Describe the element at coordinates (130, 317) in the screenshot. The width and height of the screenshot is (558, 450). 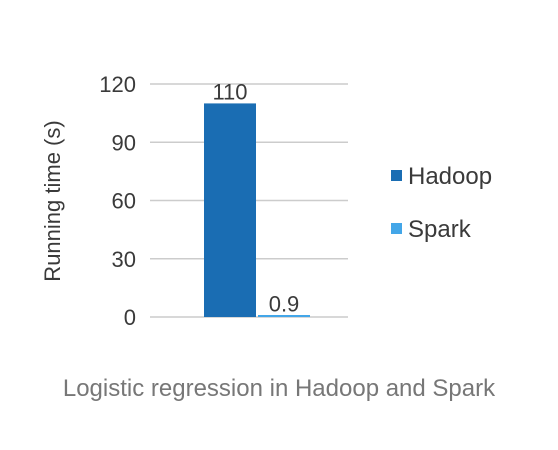
I see `y-tick-label: 0` at that location.